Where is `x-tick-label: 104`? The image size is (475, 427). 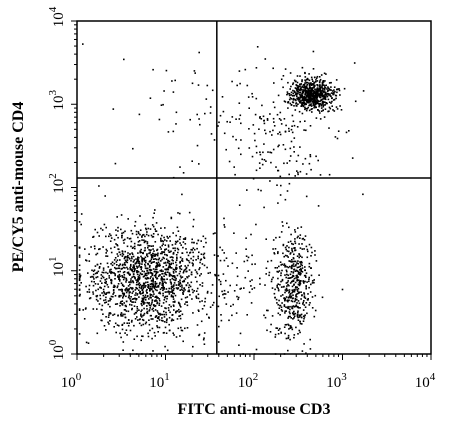 x-tick-label: 104 is located at coordinates (425, 381).